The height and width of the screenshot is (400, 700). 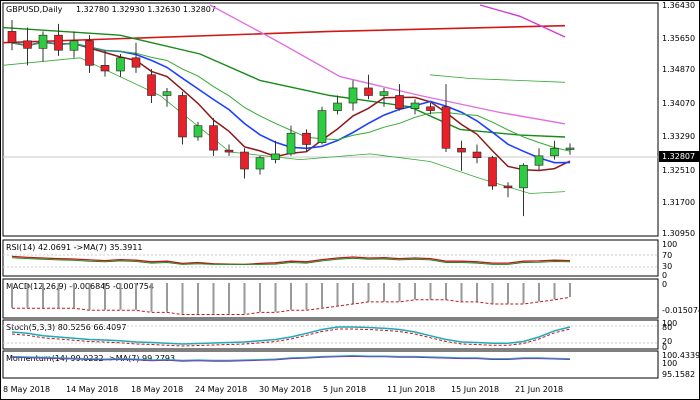 I want to click on macd-label: MACD(12,26,9) -0.006845 -0.007754, so click(x=80, y=286).